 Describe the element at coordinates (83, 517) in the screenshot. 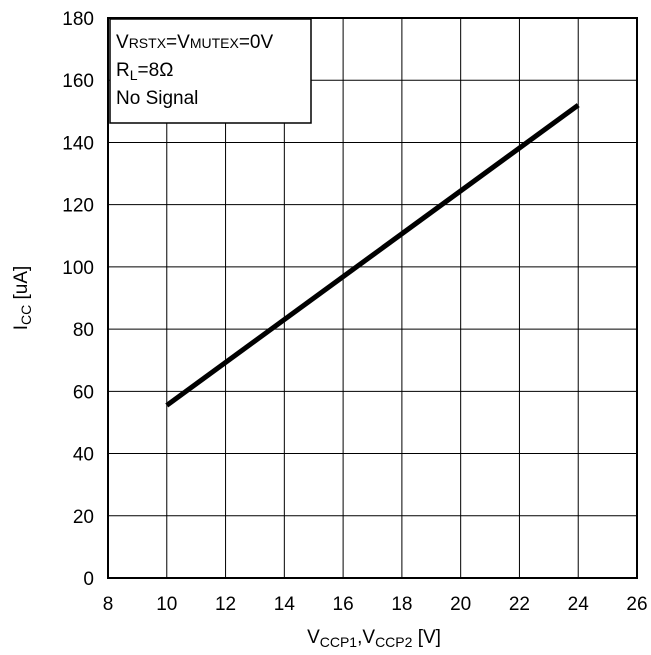

I see `y-tick-label: 20` at that location.